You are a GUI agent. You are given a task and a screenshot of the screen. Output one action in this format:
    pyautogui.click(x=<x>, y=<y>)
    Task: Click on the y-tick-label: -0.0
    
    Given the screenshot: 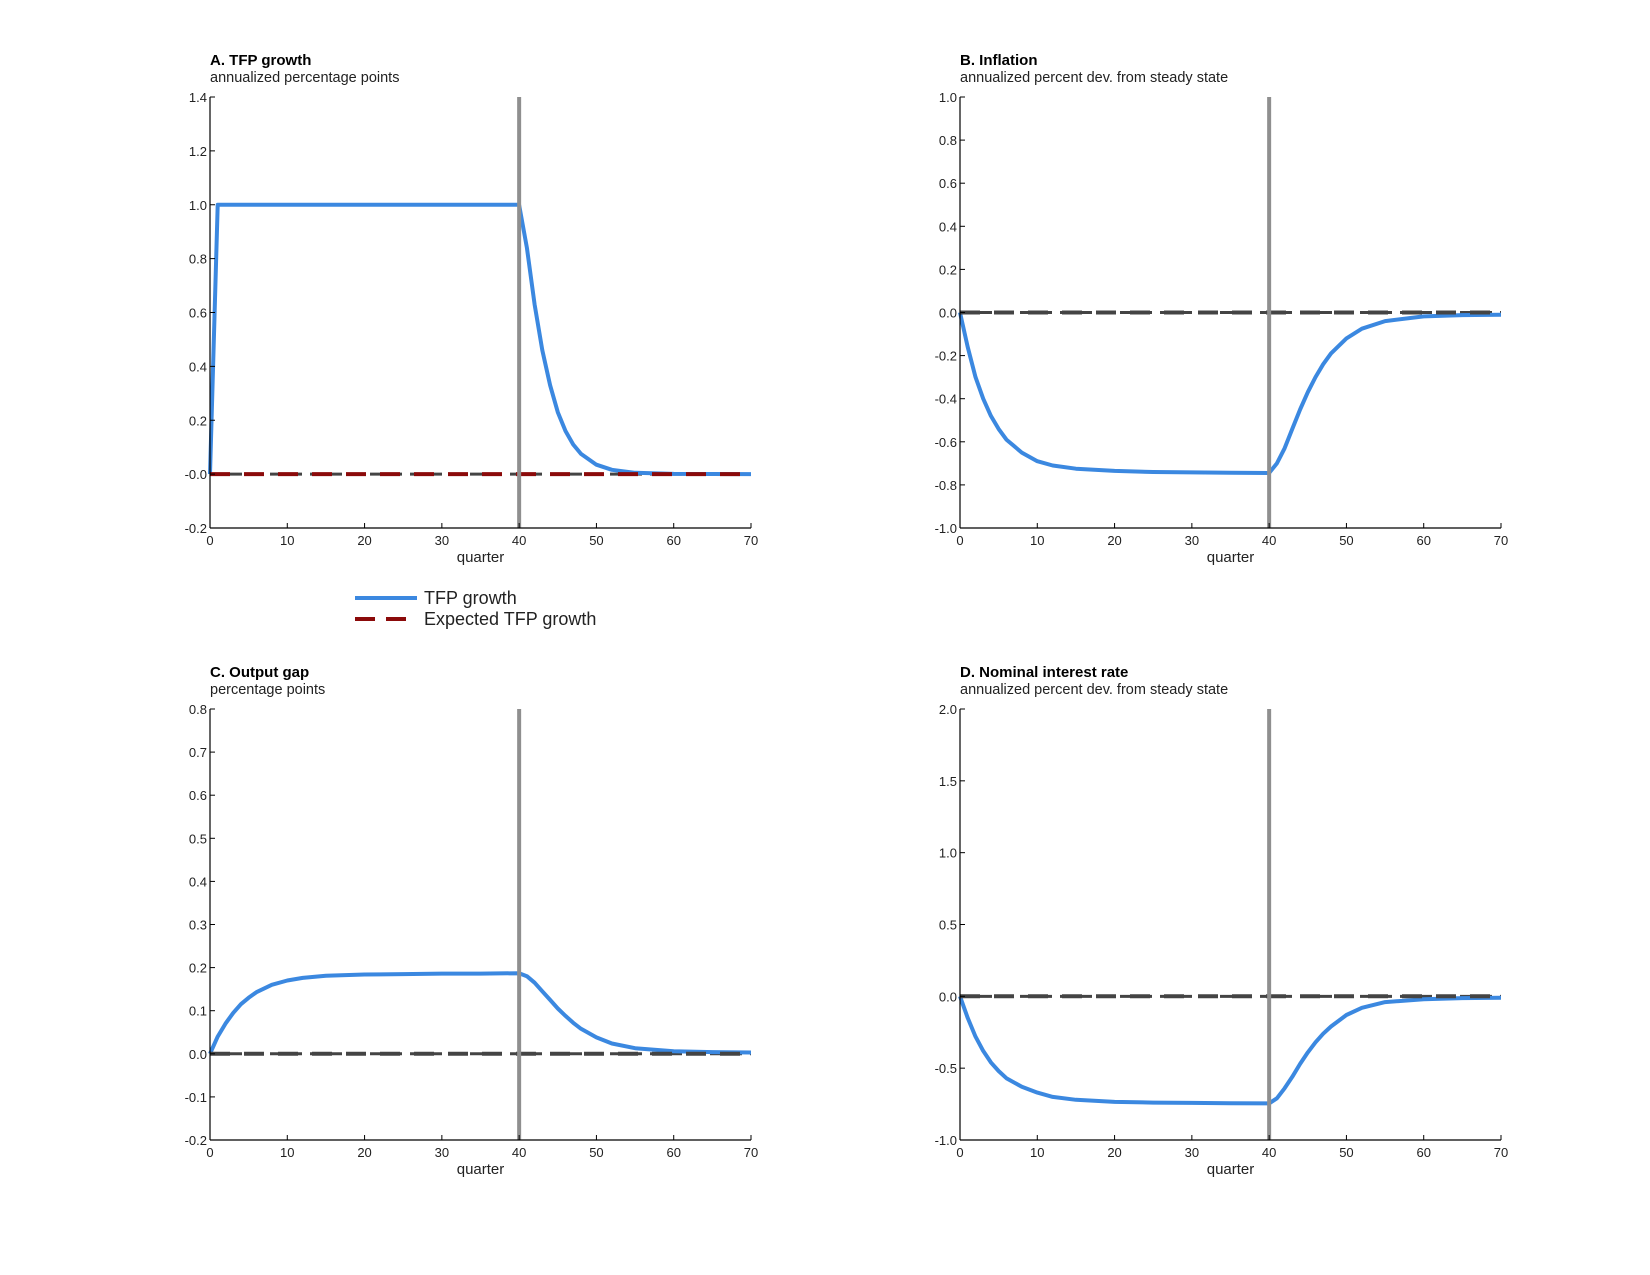 What is the action you would take?
    pyautogui.click(x=196, y=474)
    